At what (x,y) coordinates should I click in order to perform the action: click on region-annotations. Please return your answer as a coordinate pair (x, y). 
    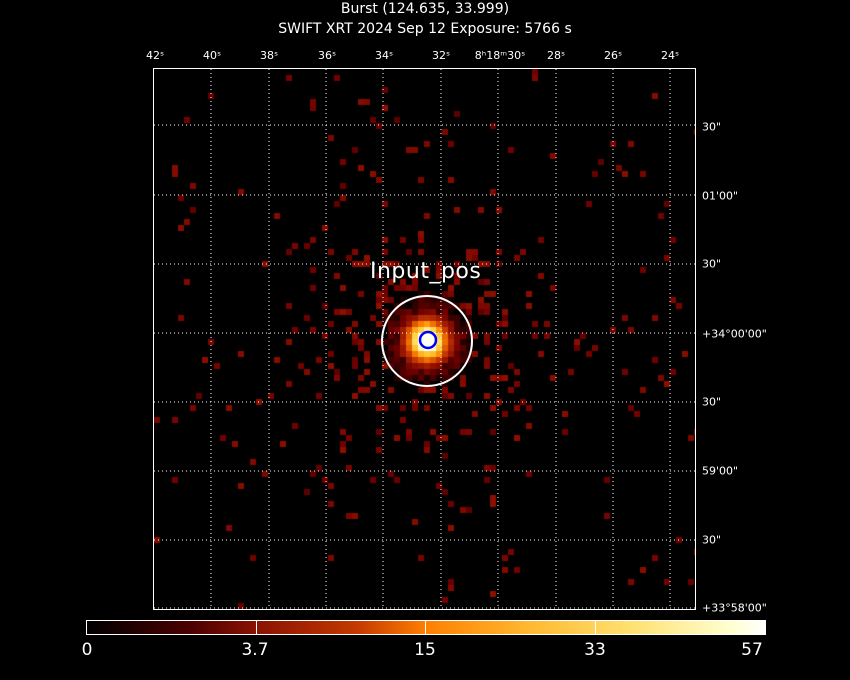
    Looking at the image, I should click on (427, 341).